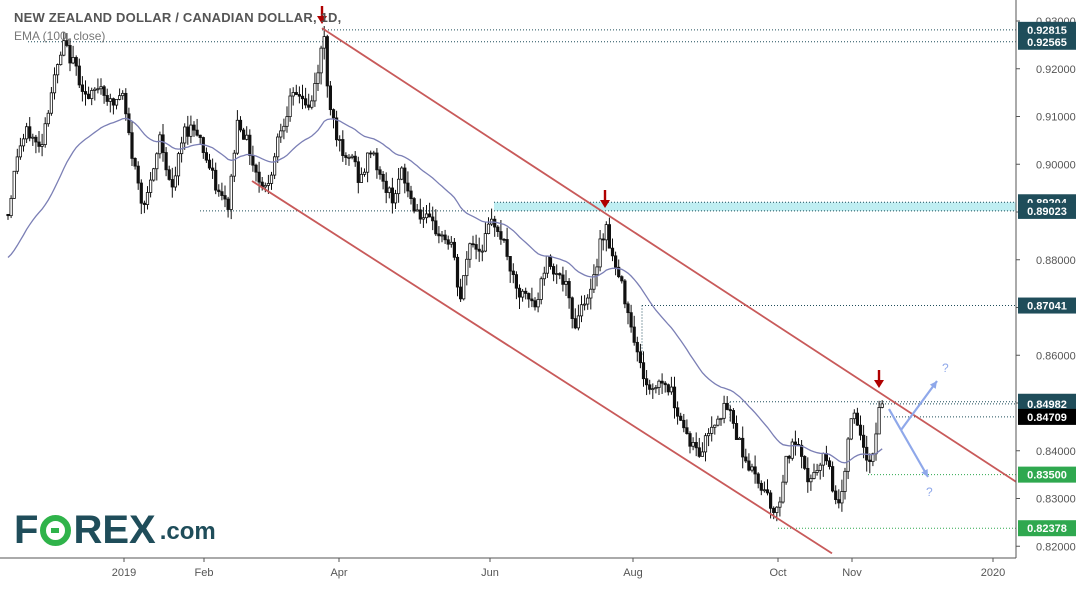 The height and width of the screenshot is (596, 1080). Describe the element at coordinates (1056, 500) in the screenshot. I see `y-tick-label: 0.83000` at that location.